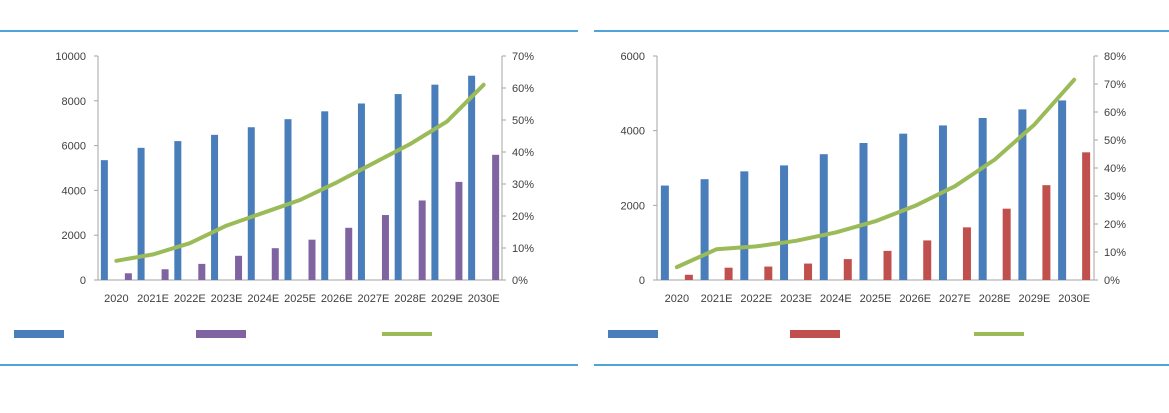 The width and height of the screenshot is (1169, 413). Describe the element at coordinates (227, 299) in the screenshot. I see `x-tick-label: 2023E` at that location.